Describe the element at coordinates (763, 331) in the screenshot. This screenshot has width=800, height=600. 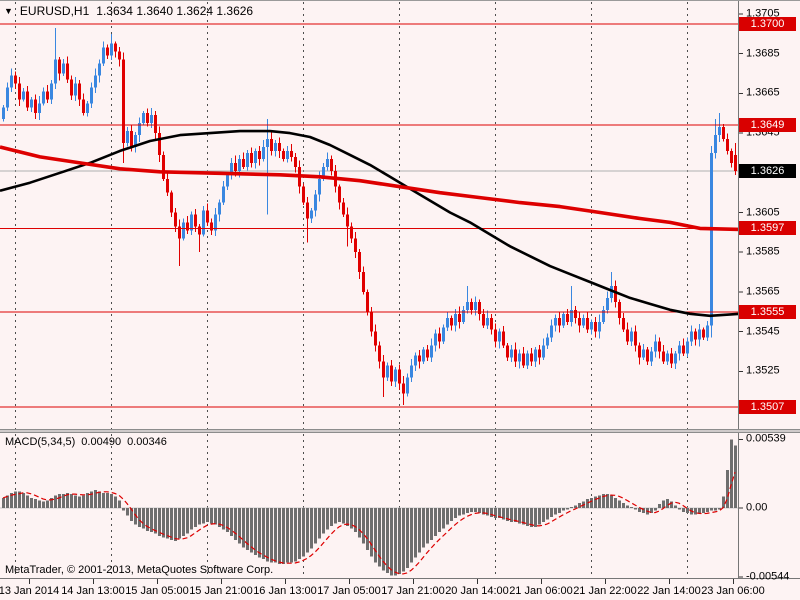
I see `price-tick-label: 1.3545` at that location.